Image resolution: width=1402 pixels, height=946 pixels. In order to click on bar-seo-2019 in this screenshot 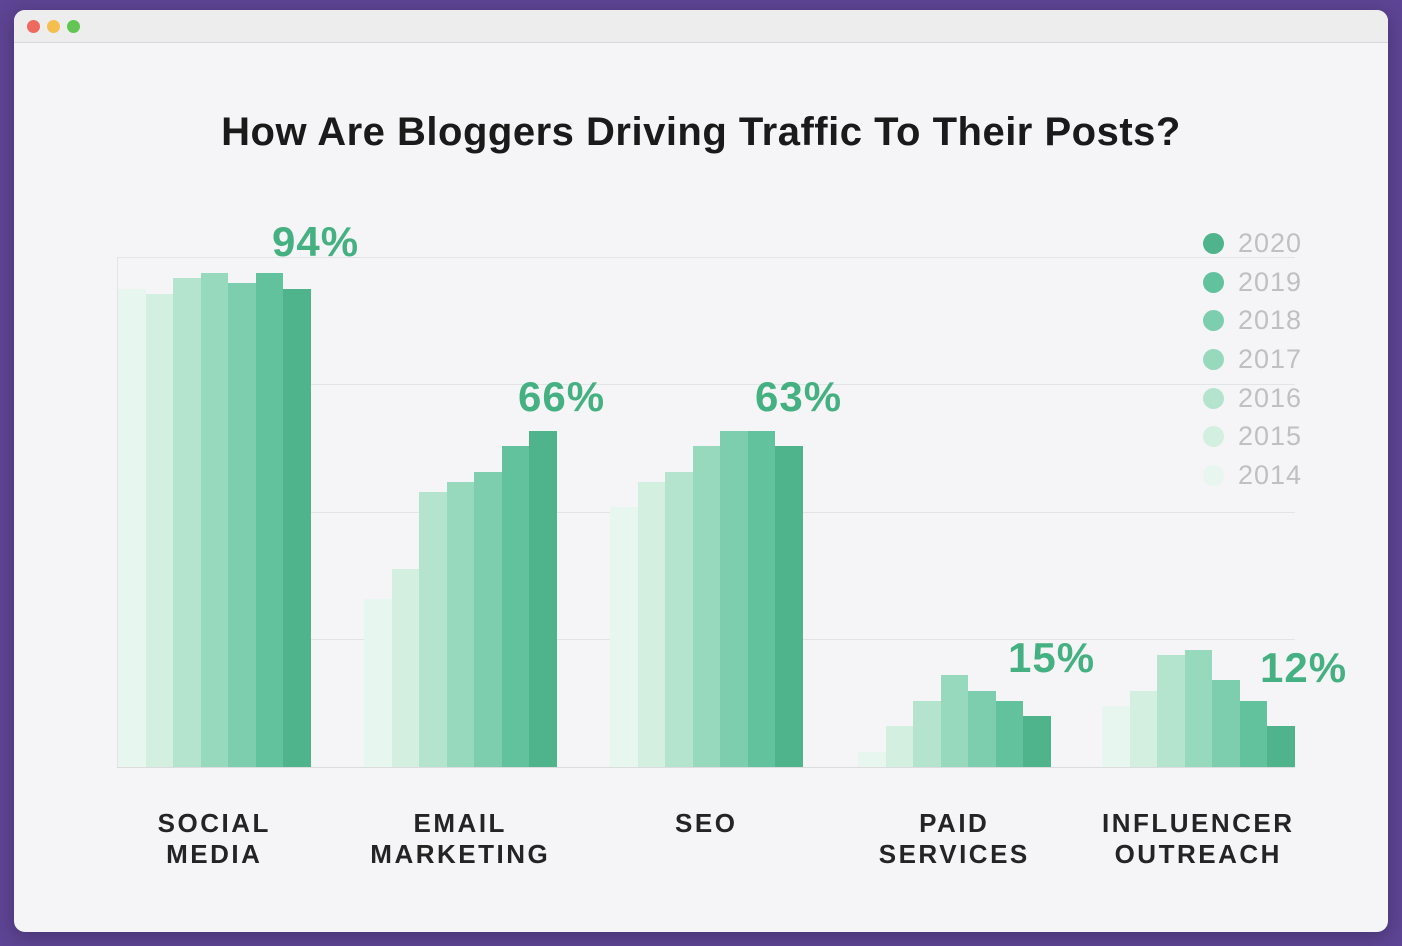, I will do `click(761, 599)`.